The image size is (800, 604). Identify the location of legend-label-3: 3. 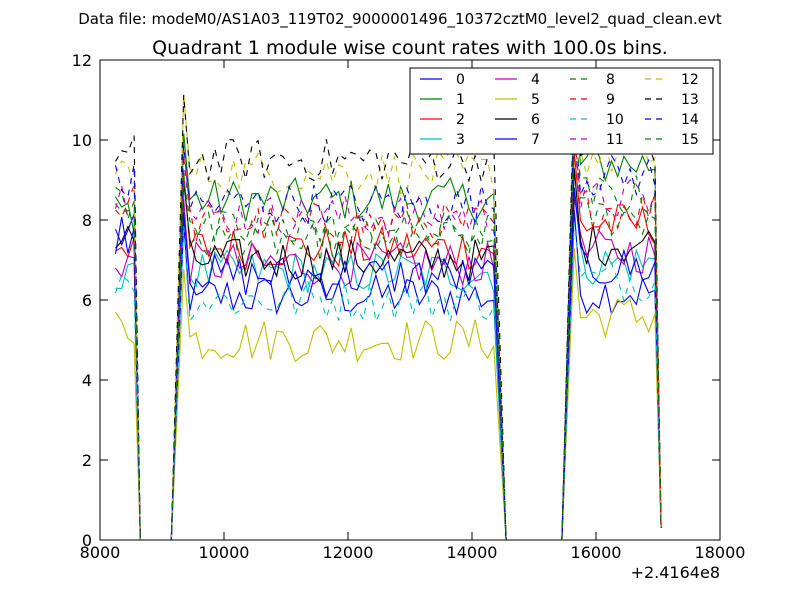
(460, 140).